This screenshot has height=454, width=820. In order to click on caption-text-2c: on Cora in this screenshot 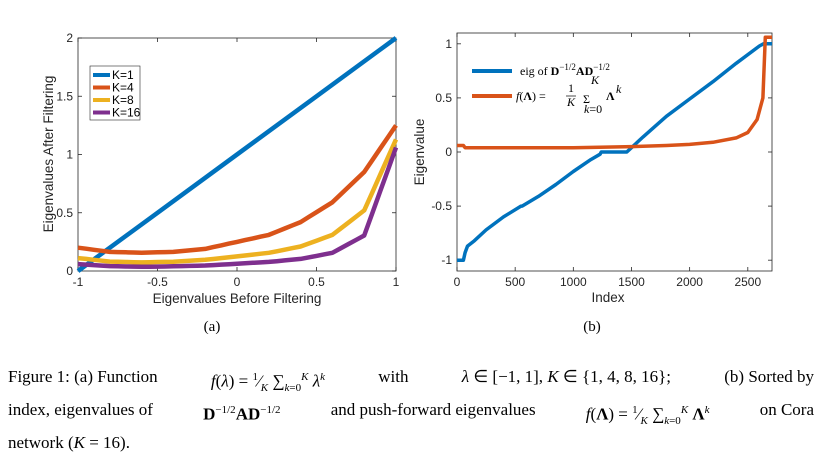, I will do `click(786, 410)`.